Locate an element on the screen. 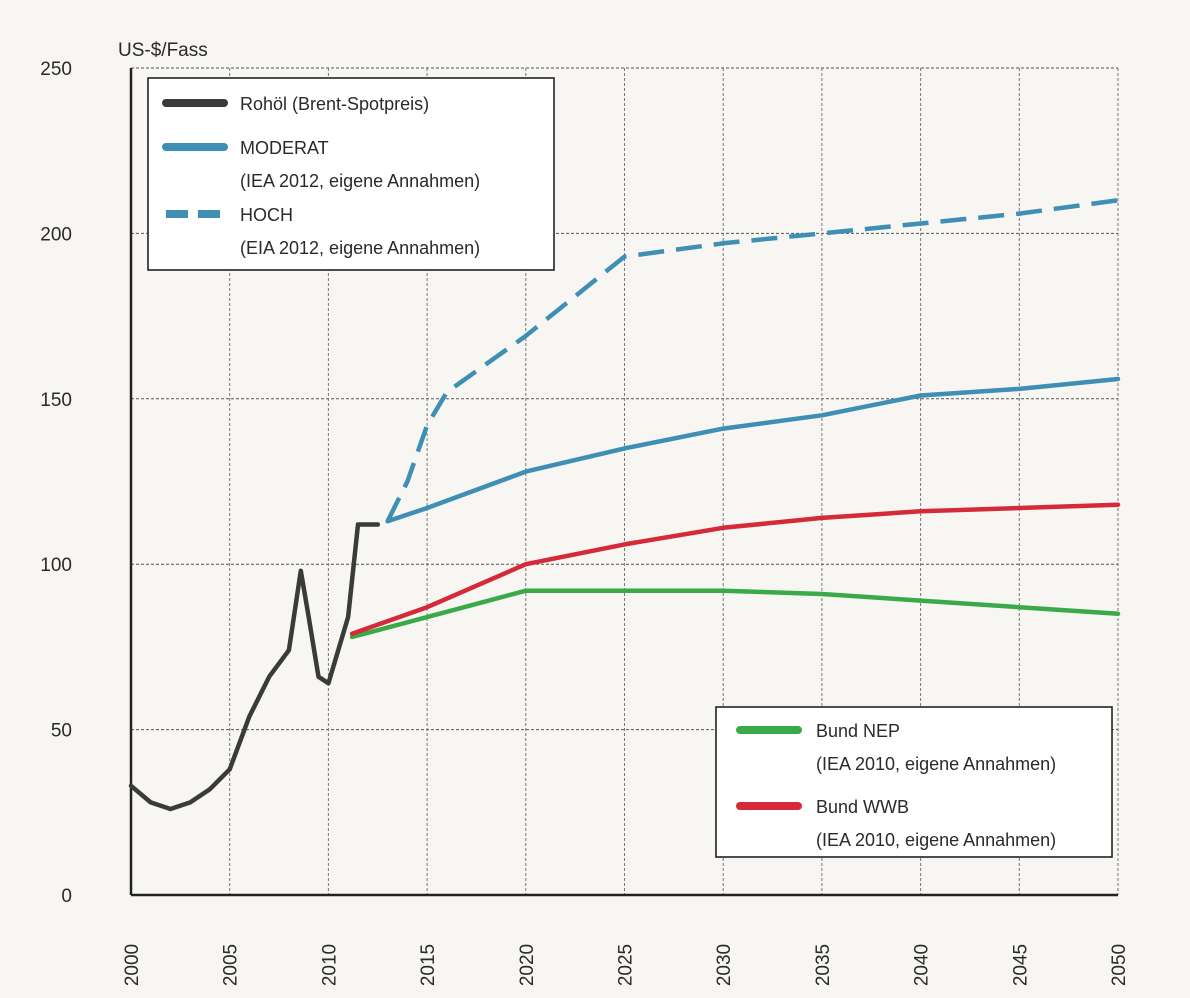  legend-note-bund-wwb: (IEA 2010, eigene Annahmen) is located at coordinates (936, 840).